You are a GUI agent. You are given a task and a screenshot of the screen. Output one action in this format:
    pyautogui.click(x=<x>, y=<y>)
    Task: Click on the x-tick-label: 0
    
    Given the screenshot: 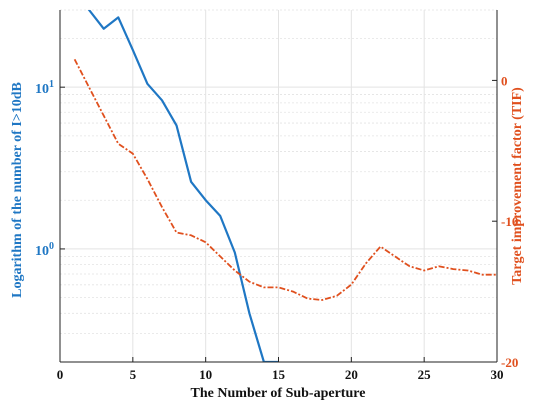 What is the action you would take?
    pyautogui.click(x=60, y=374)
    